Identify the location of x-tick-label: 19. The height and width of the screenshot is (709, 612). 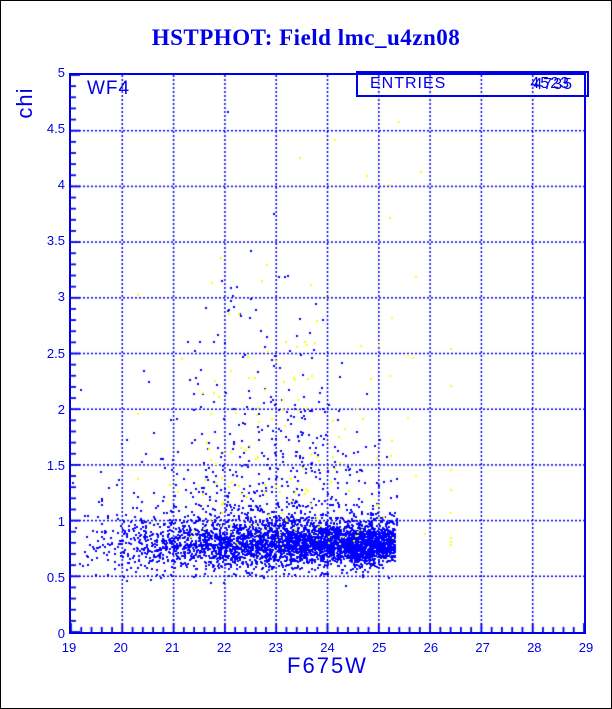
(69, 647).